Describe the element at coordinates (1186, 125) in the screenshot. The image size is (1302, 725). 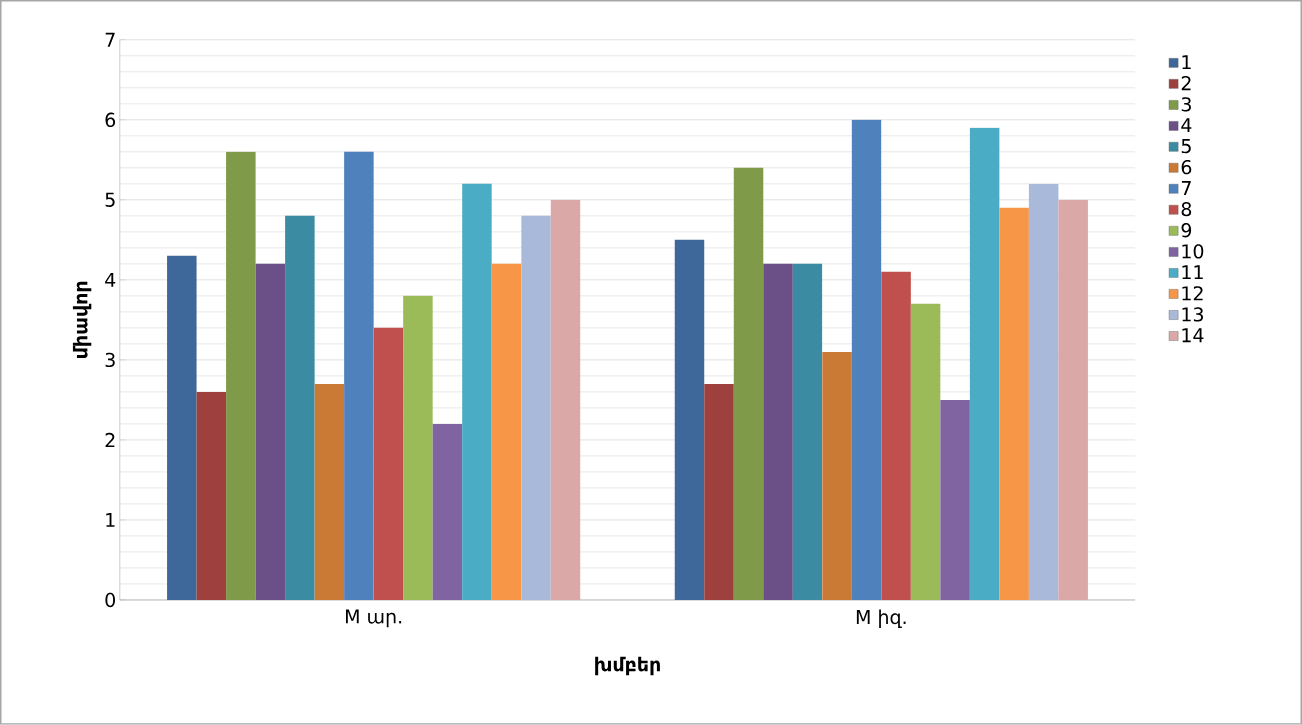
I see `legend-label: 4` at that location.